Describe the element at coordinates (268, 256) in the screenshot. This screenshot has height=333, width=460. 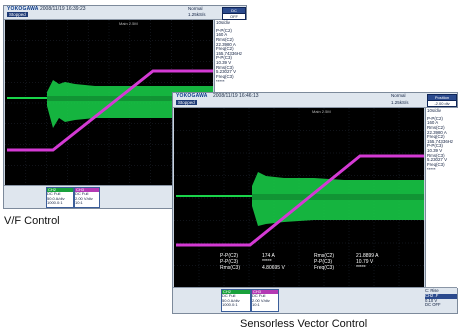
I see `svc-meas-c2-0: 174 A` at that location.